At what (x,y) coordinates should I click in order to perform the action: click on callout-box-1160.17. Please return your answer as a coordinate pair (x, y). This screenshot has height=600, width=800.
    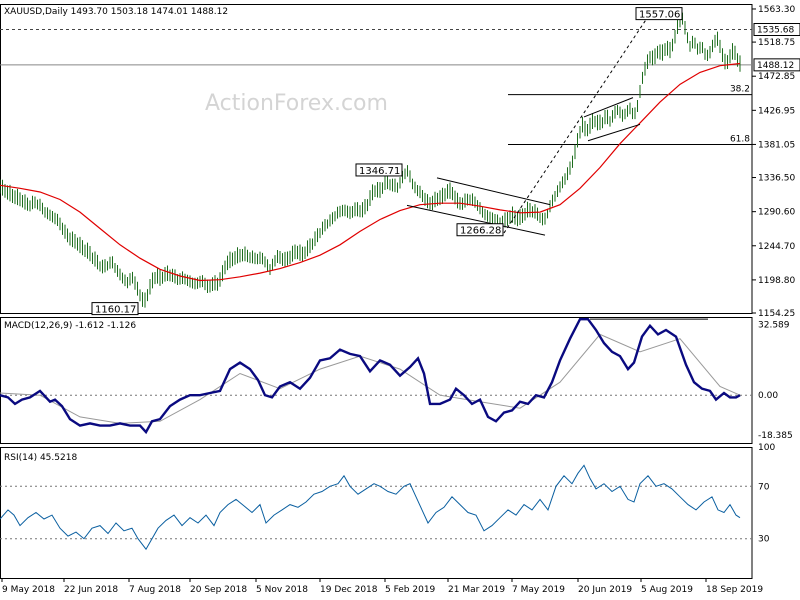
    Looking at the image, I should click on (115, 309).